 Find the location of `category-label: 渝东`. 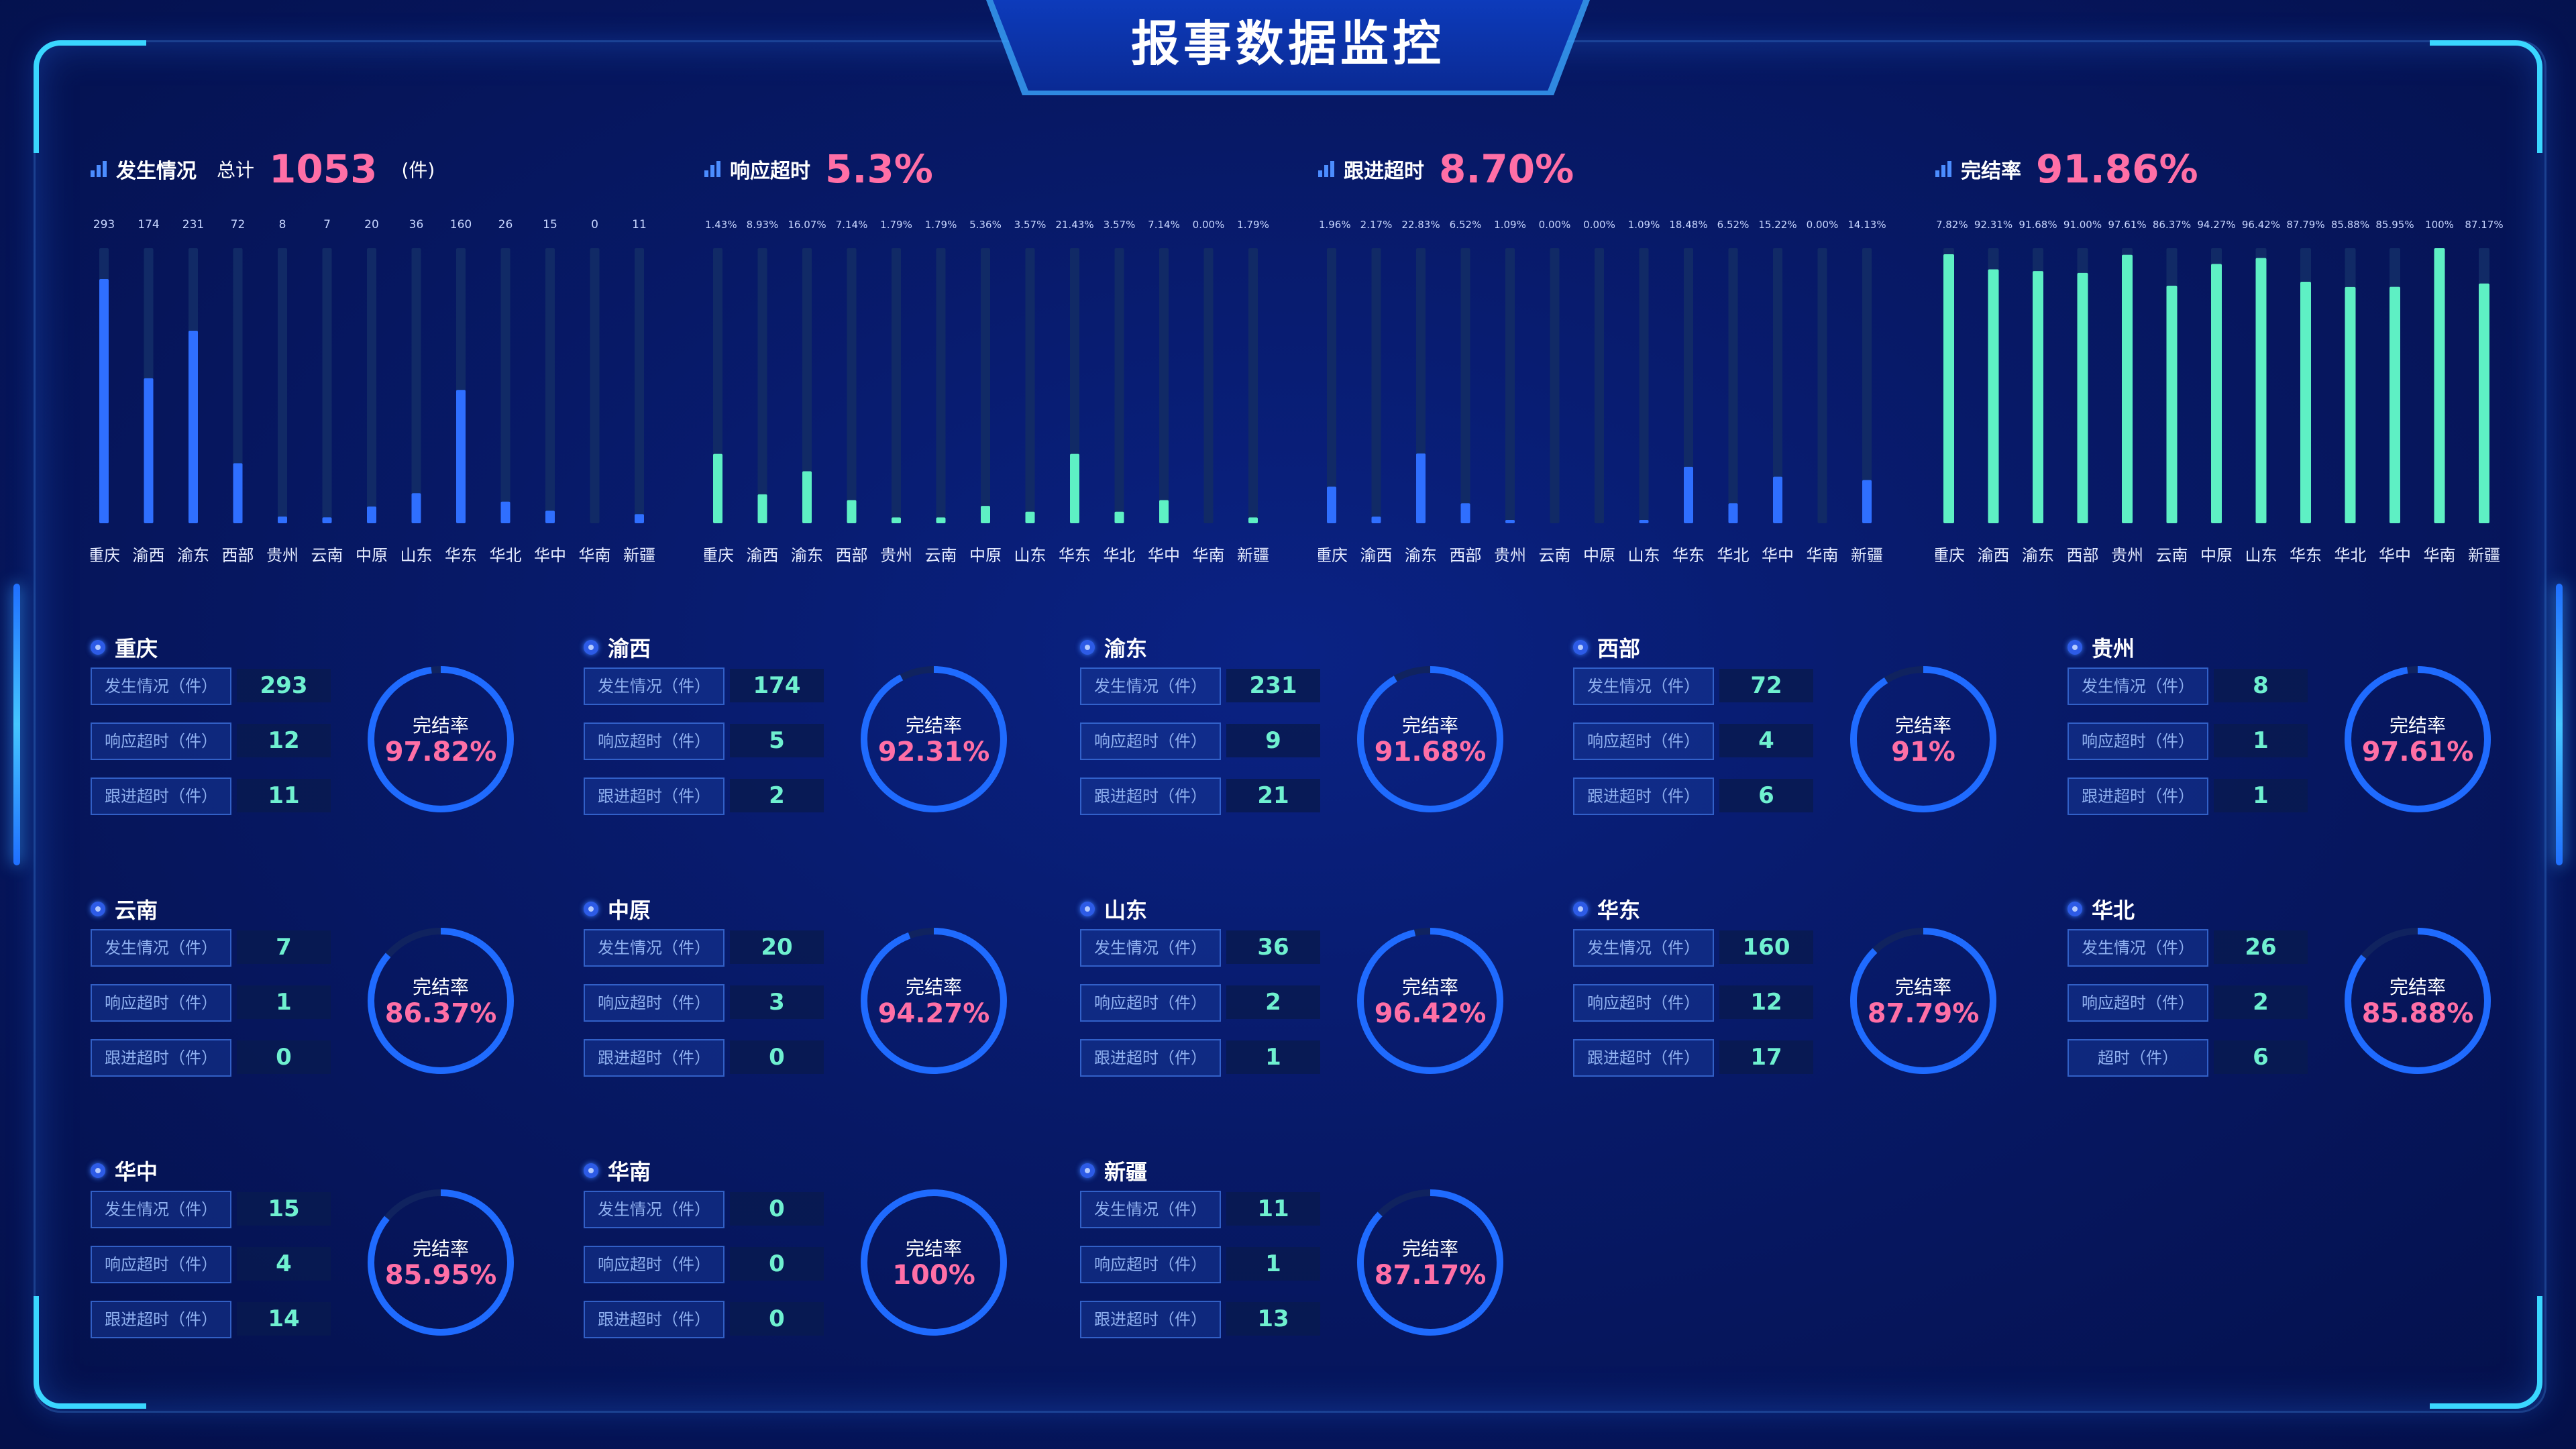

category-label: 渝东 is located at coordinates (2038, 555).